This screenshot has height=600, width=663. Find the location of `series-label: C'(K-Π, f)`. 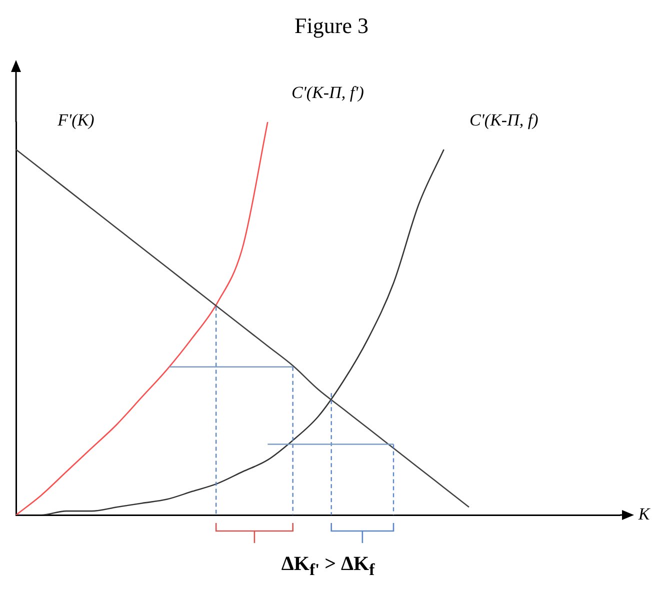

series-label: C'(K-Π, f) is located at coordinates (504, 120).